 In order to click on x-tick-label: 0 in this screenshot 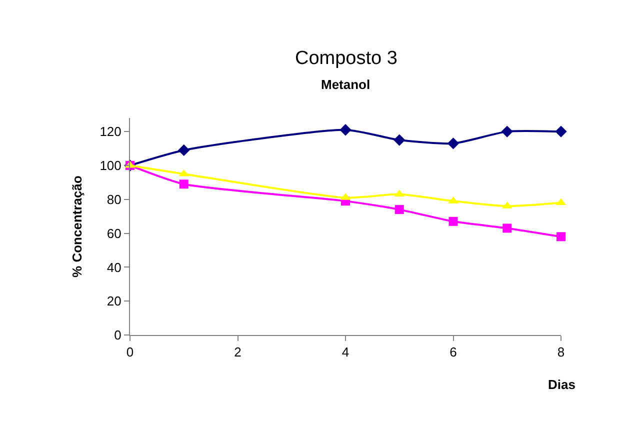, I will do `click(130, 352)`.